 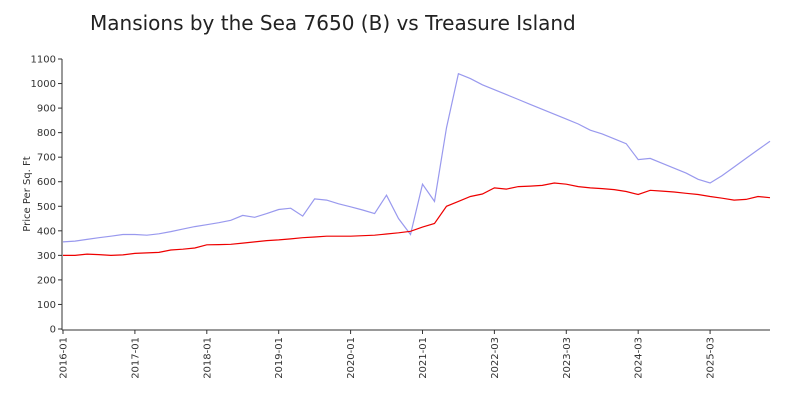 I want to click on y-tick-label: 1100, so click(x=43, y=60).